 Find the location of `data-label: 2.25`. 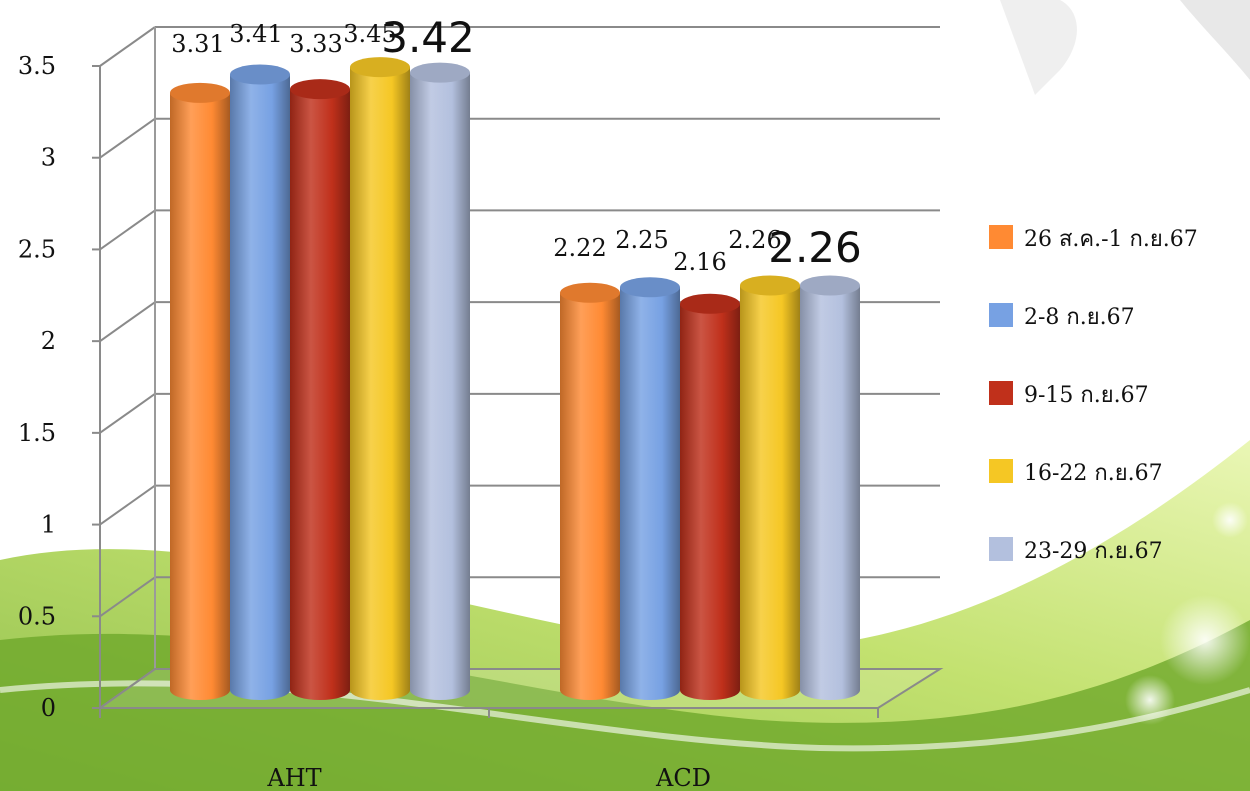

data-label: 2.25 is located at coordinates (641, 240).